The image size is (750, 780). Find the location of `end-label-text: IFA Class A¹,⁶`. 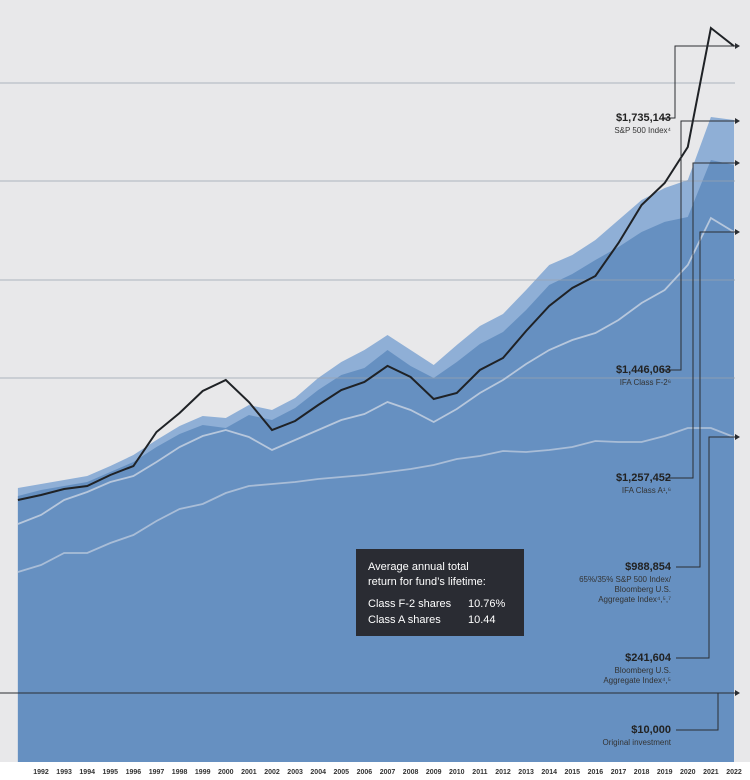

end-label-text: IFA Class A¹,⁶ is located at coordinates (646, 490).